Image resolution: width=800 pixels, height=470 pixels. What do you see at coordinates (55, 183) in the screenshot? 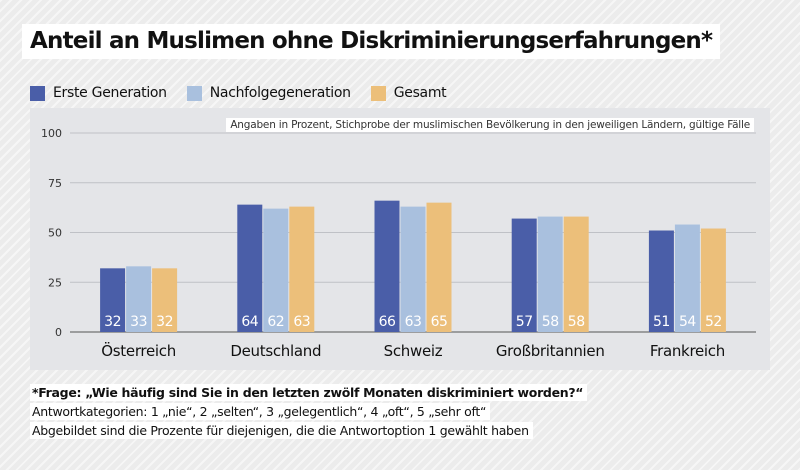
I see `y-tick-label-75: 75` at bounding box center [55, 183].